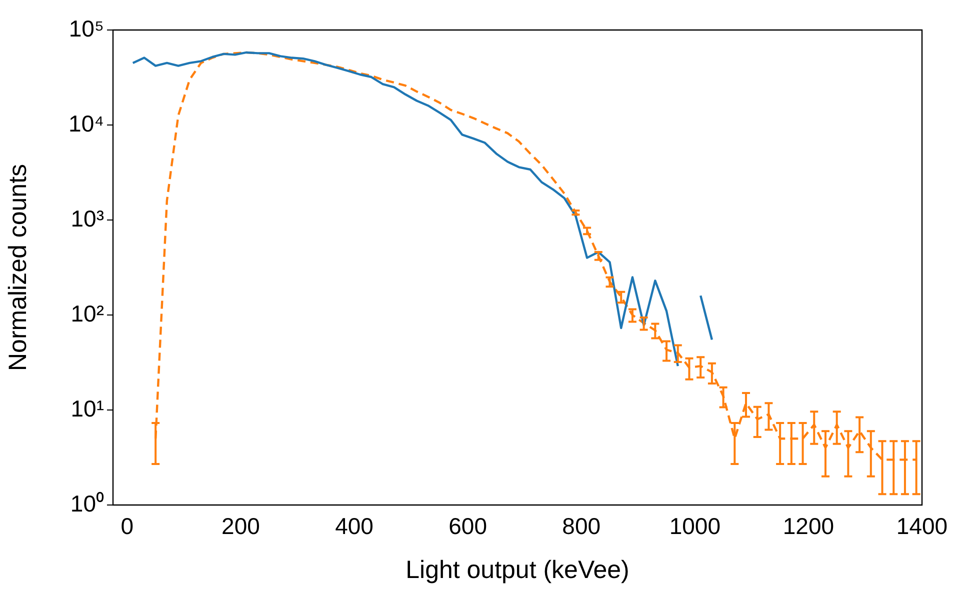 Image resolution: width=963 pixels, height=590 pixels. What do you see at coordinates (87, 218) in the screenshot?
I see `y-tick-label: 10³` at bounding box center [87, 218].